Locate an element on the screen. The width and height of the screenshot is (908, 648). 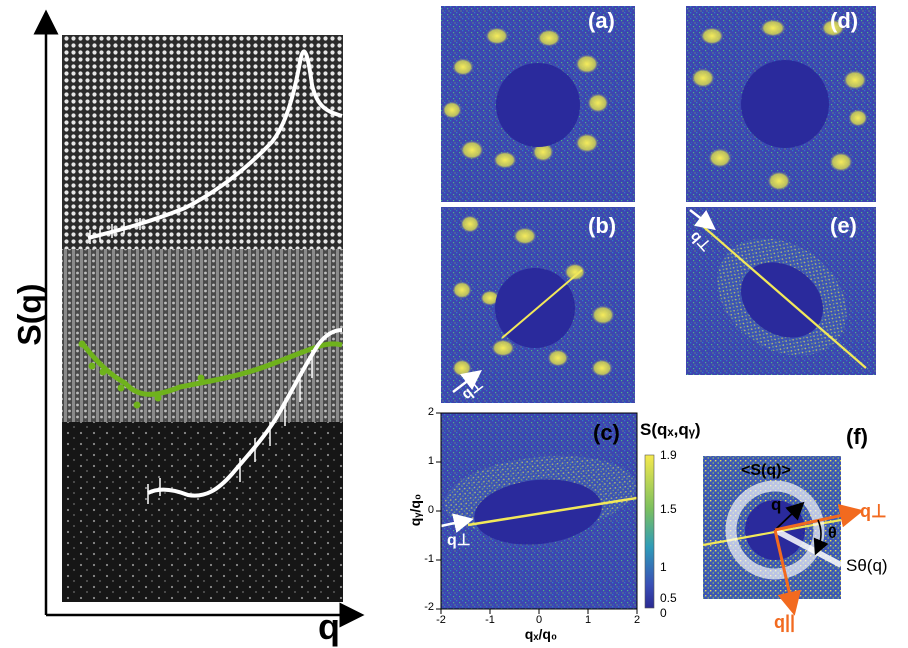
panel-c-ytick-m1: -1 is located at coordinates (429, 559).